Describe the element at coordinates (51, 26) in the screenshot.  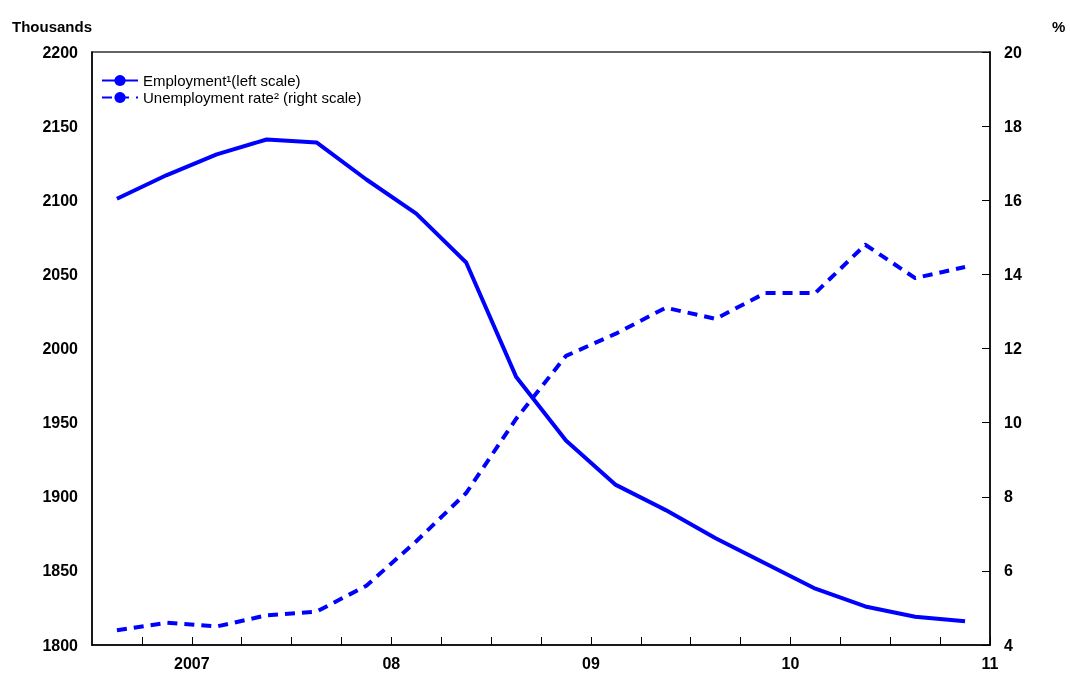
I see `y-axis-title: Thousands` at that location.